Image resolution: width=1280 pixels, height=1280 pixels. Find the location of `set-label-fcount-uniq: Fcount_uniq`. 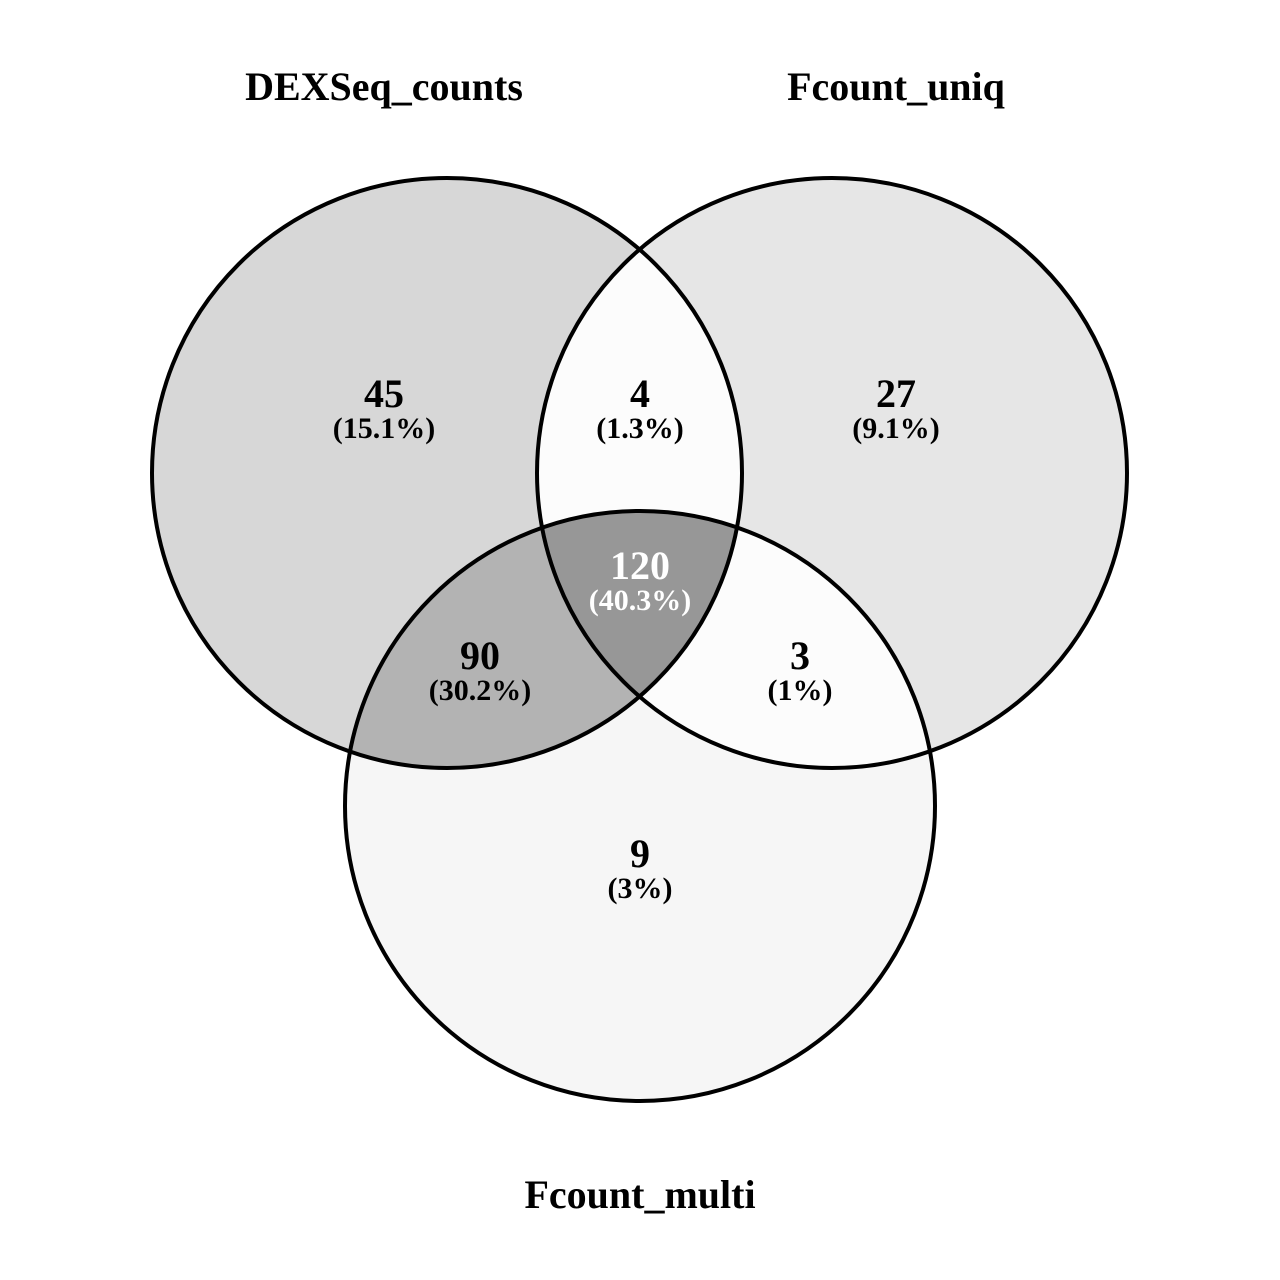

set-label-fcount-uniq: Fcount_uniq is located at coordinates (896, 86).